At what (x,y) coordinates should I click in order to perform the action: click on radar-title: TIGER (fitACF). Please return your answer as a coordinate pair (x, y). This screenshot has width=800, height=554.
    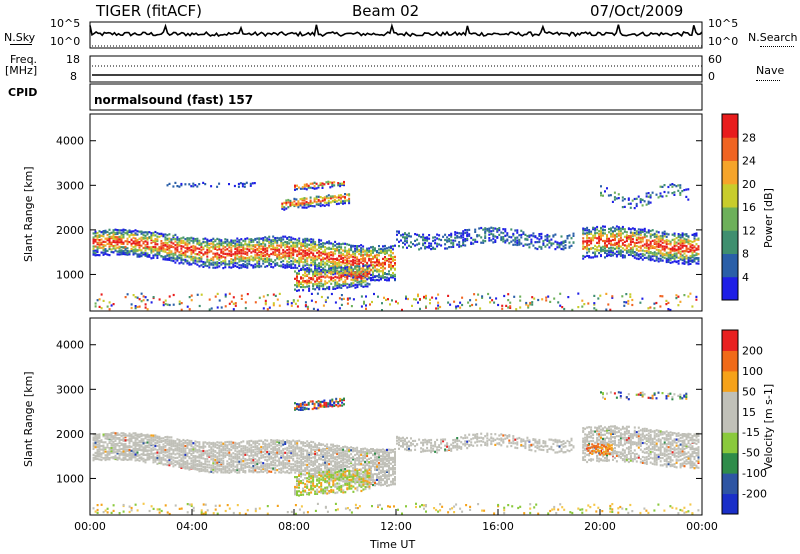
    Looking at the image, I should click on (149, 11).